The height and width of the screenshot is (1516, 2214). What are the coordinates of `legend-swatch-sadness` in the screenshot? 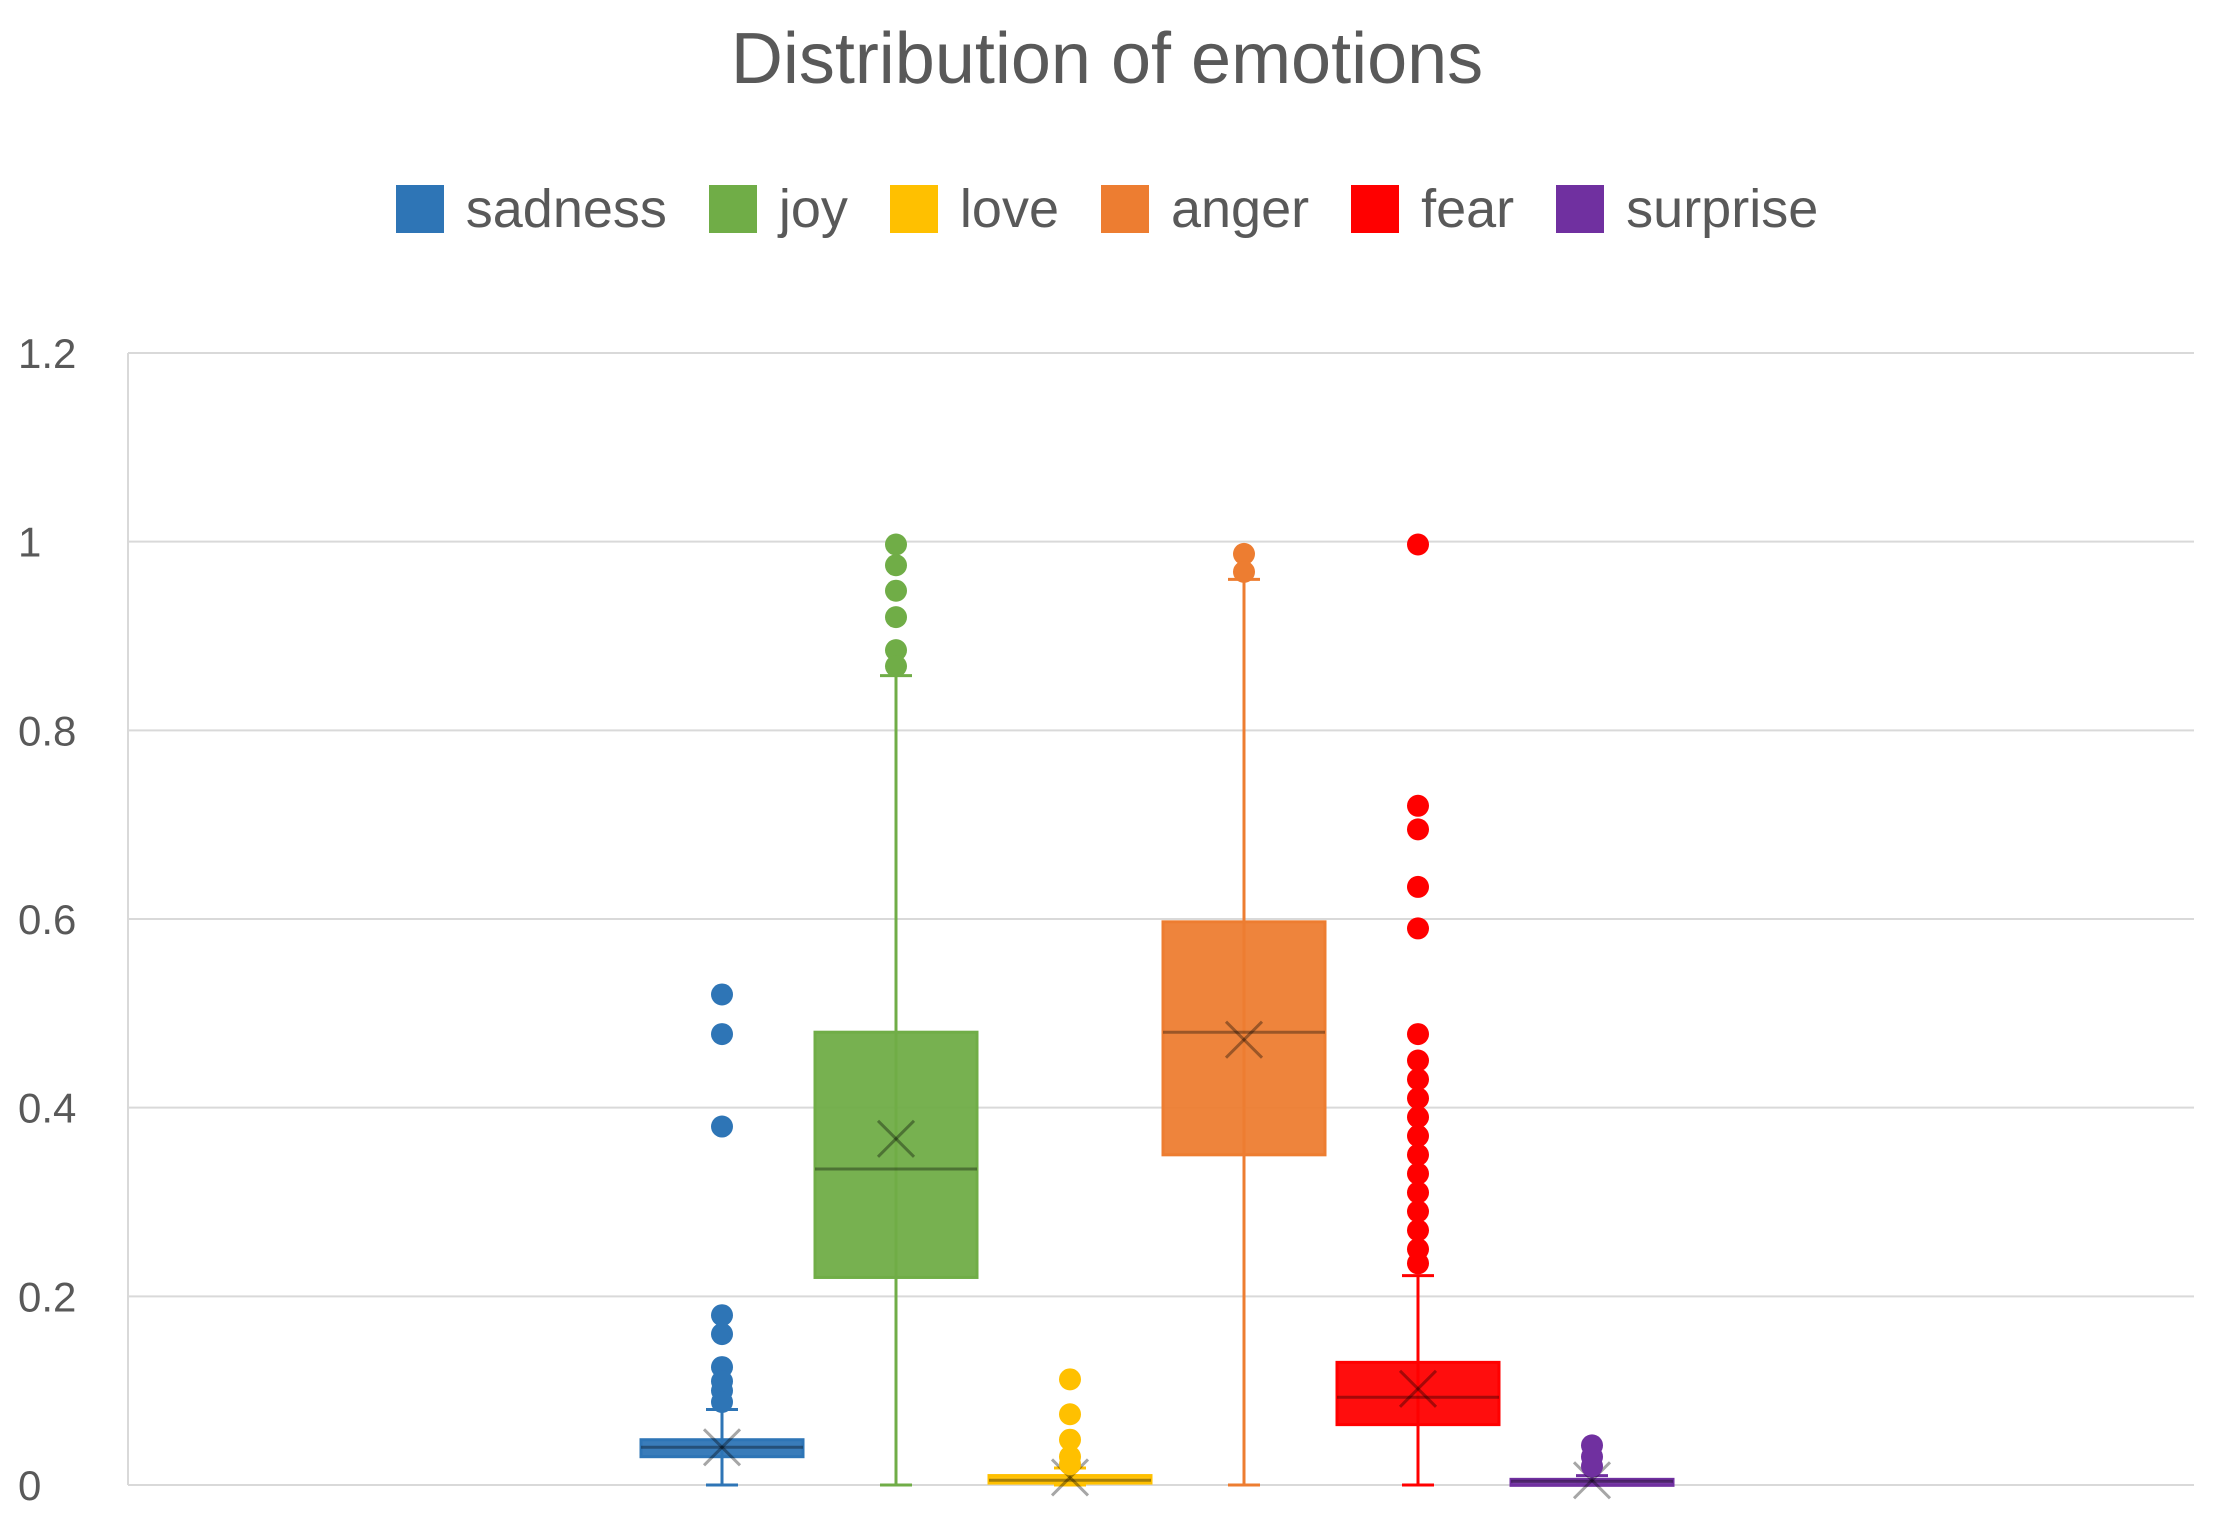 It's located at (419, 209).